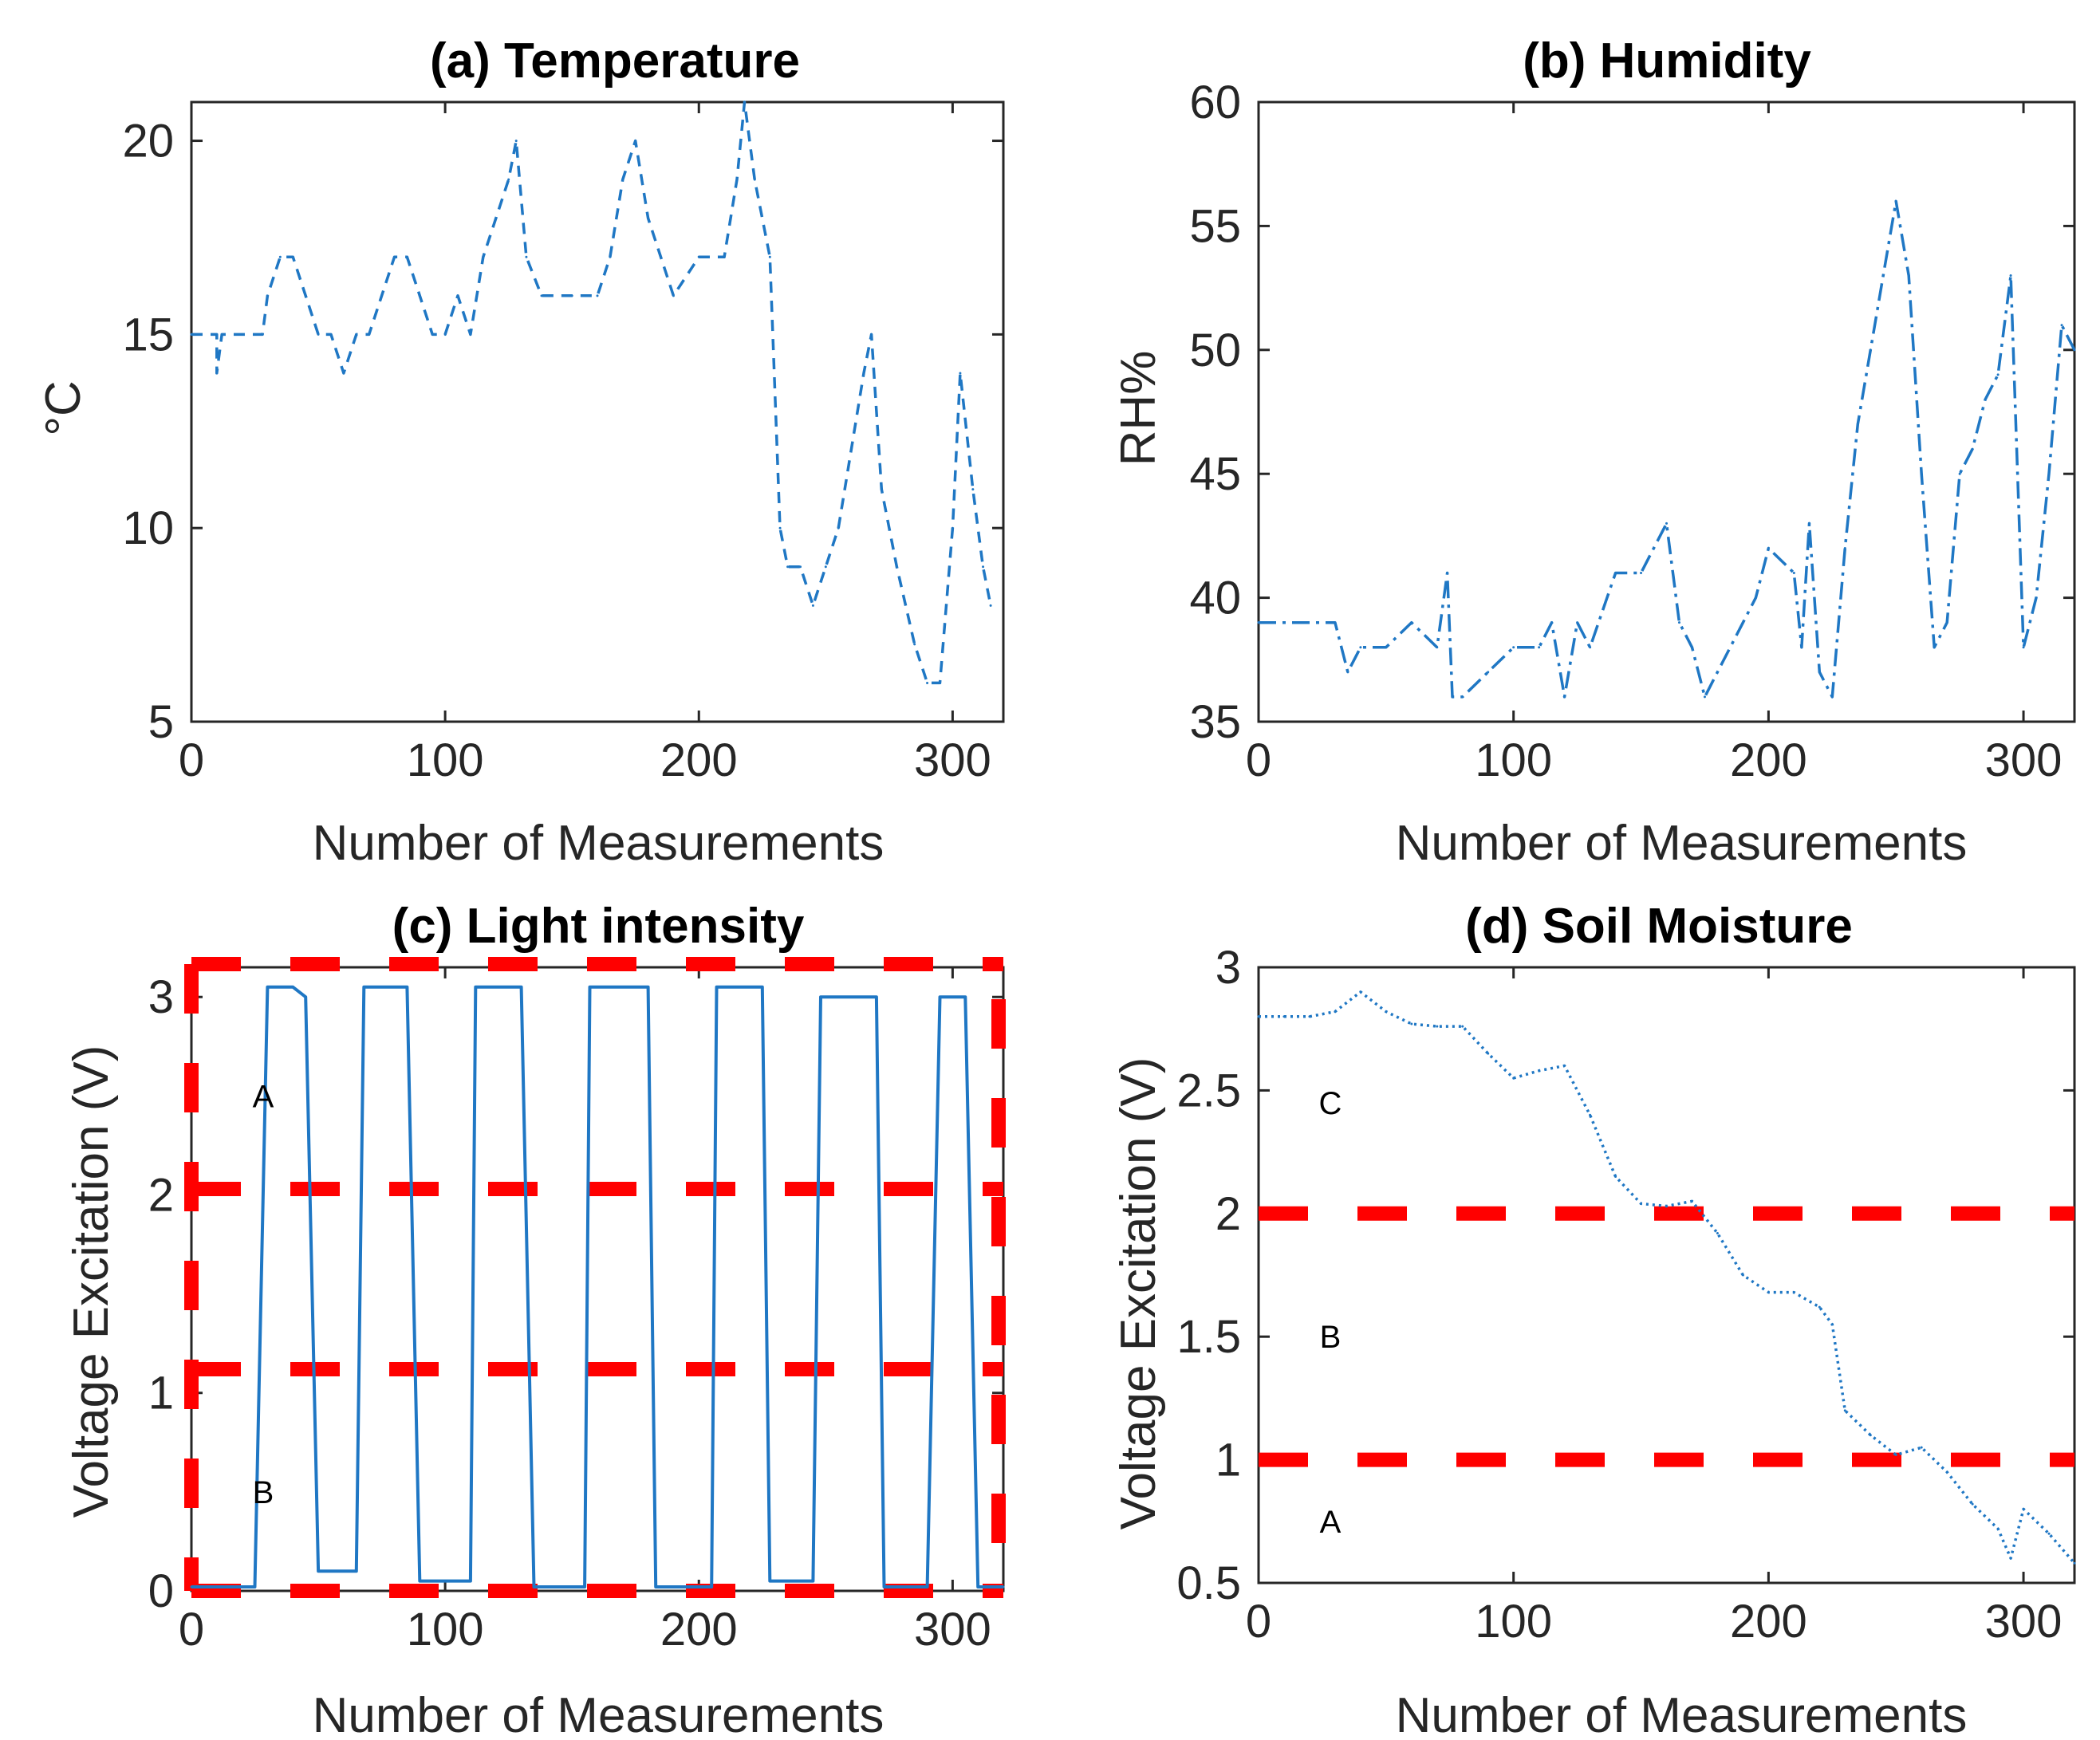 Image resolution: width=2100 pixels, height=1740 pixels. Describe the element at coordinates (263, 1492) in the screenshot. I see `region-label: B` at that location.